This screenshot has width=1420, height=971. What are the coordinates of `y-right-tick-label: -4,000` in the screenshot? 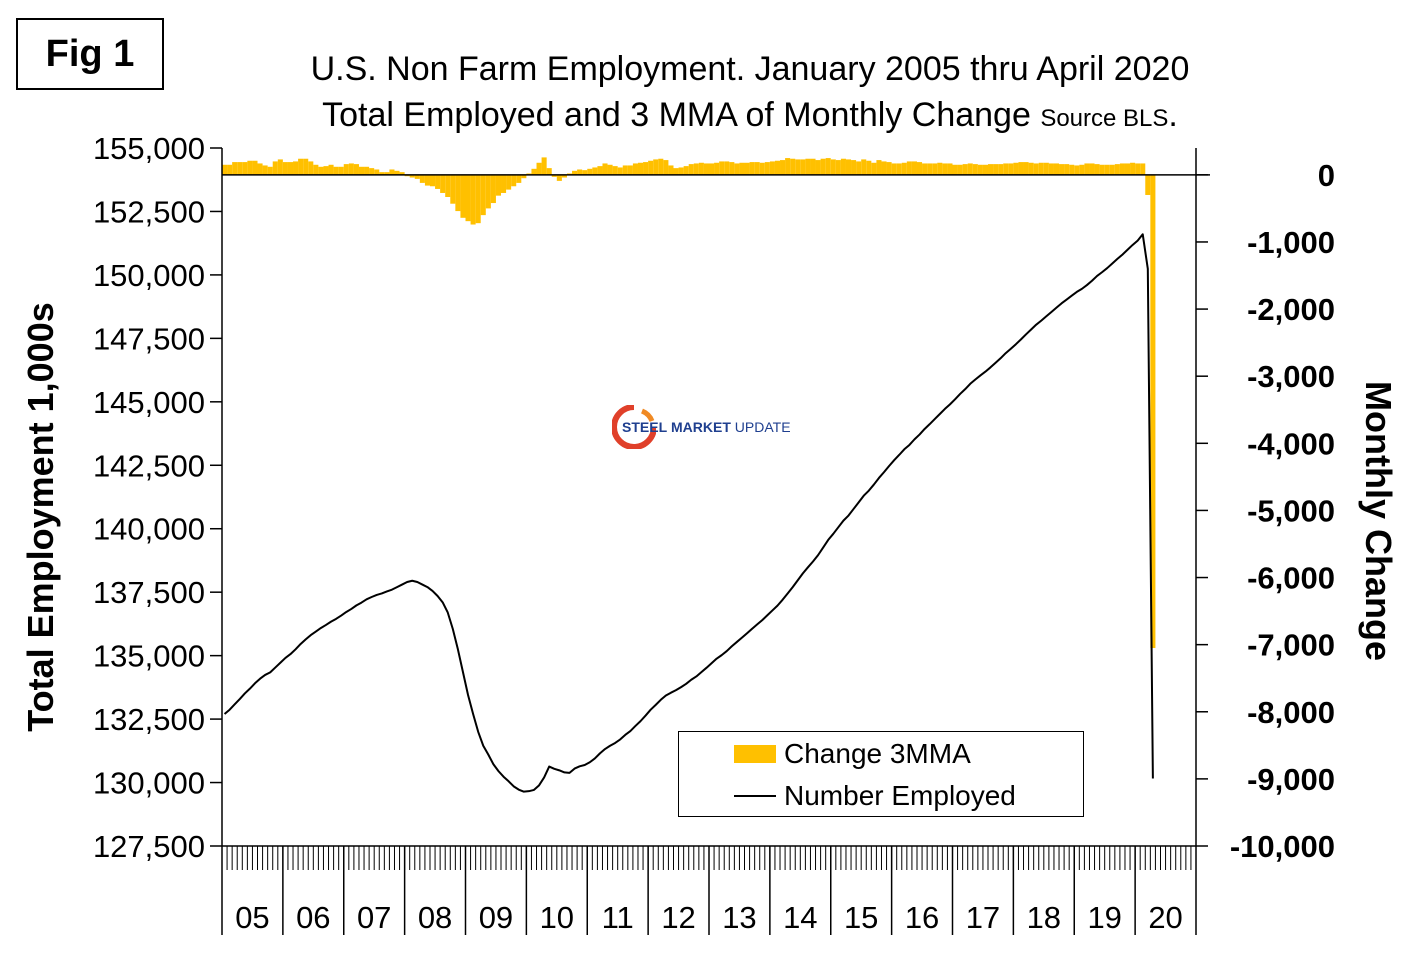 It's located at (1291, 443).